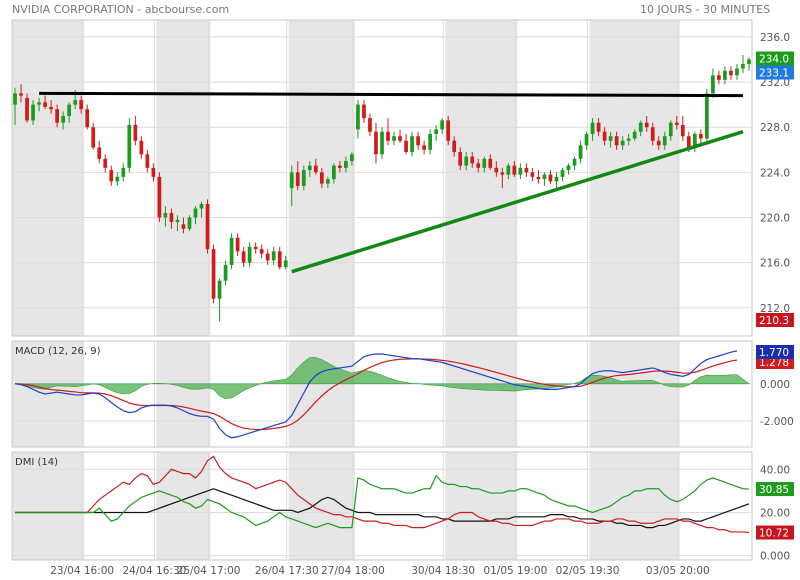 This screenshot has height=580, width=800. Describe the element at coordinates (775, 513) in the screenshot. I see `dmi-axis-tick: 20.00` at that location.